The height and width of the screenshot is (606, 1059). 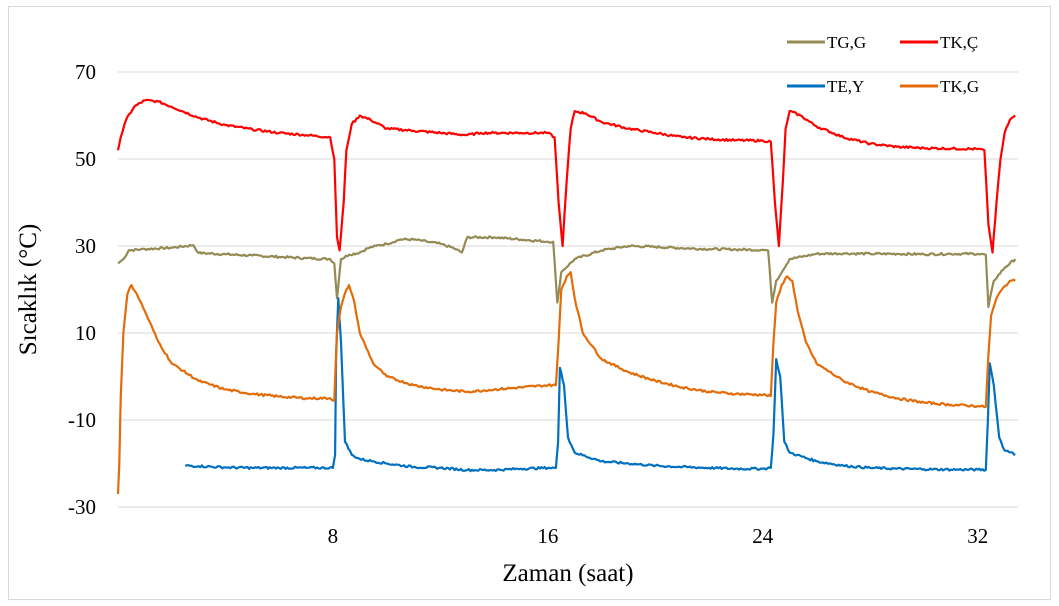 I want to click on x-tick-label: 16, so click(x=547, y=536).